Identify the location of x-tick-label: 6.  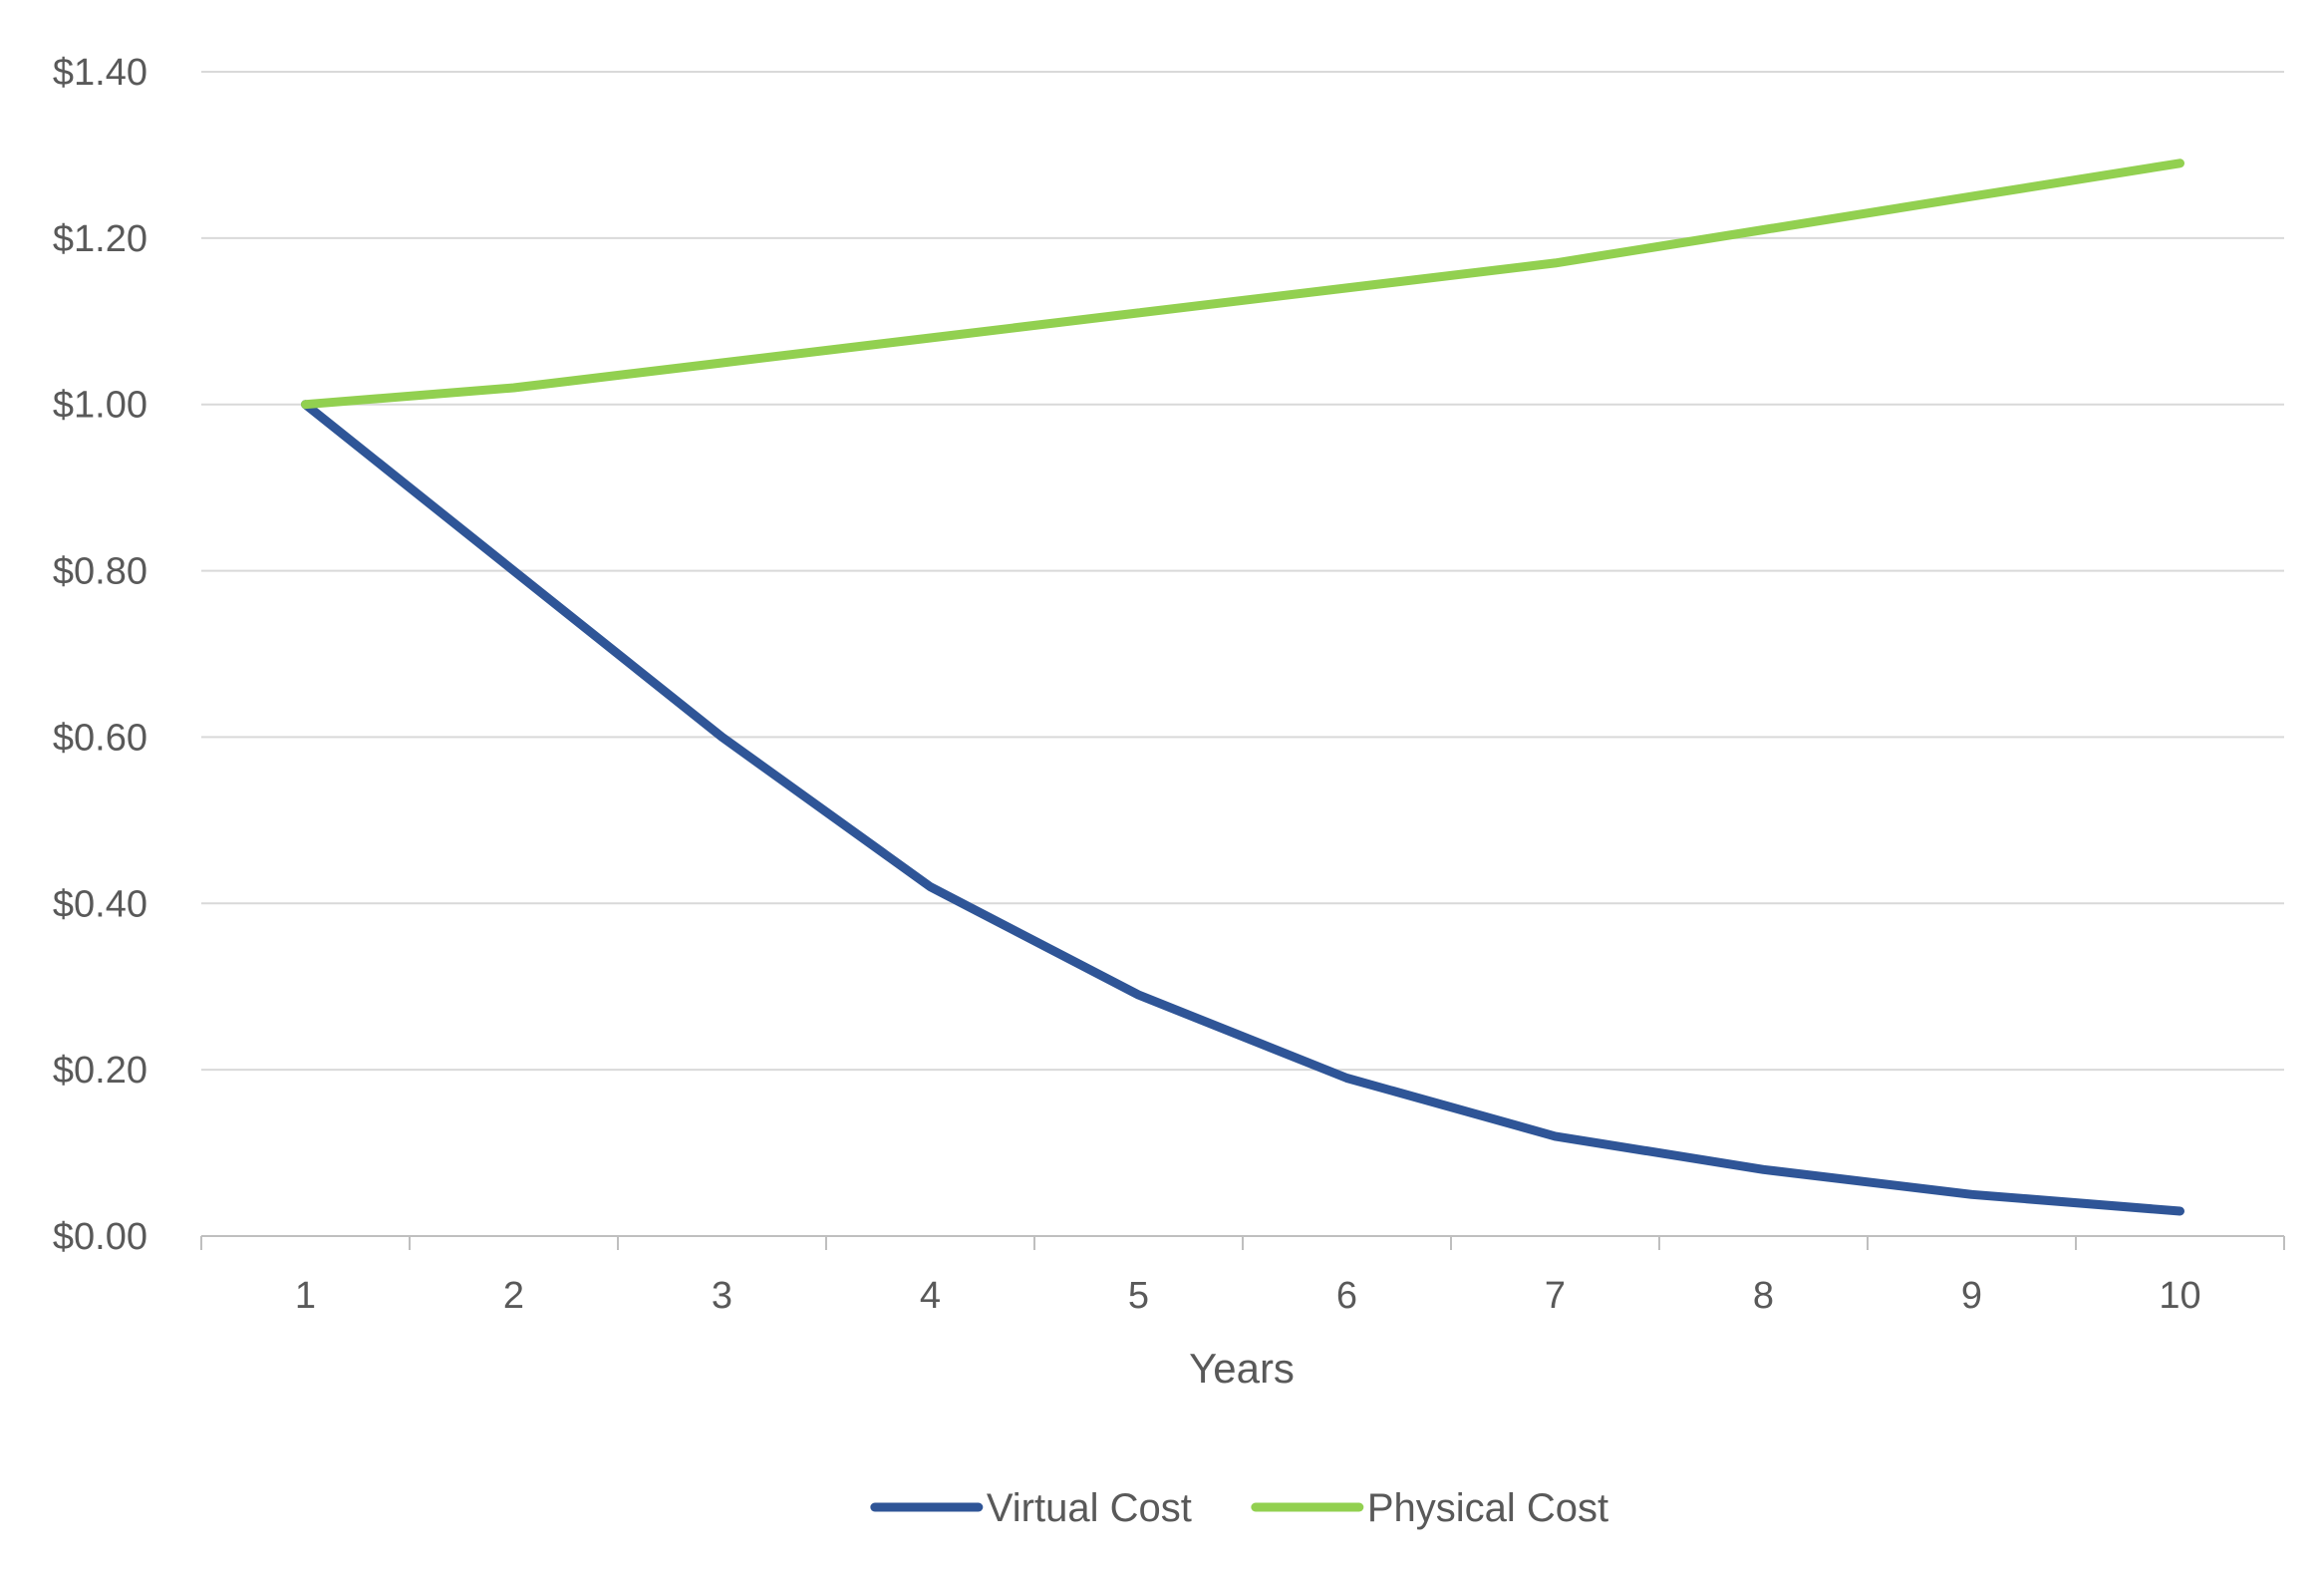
(1346, 1296).